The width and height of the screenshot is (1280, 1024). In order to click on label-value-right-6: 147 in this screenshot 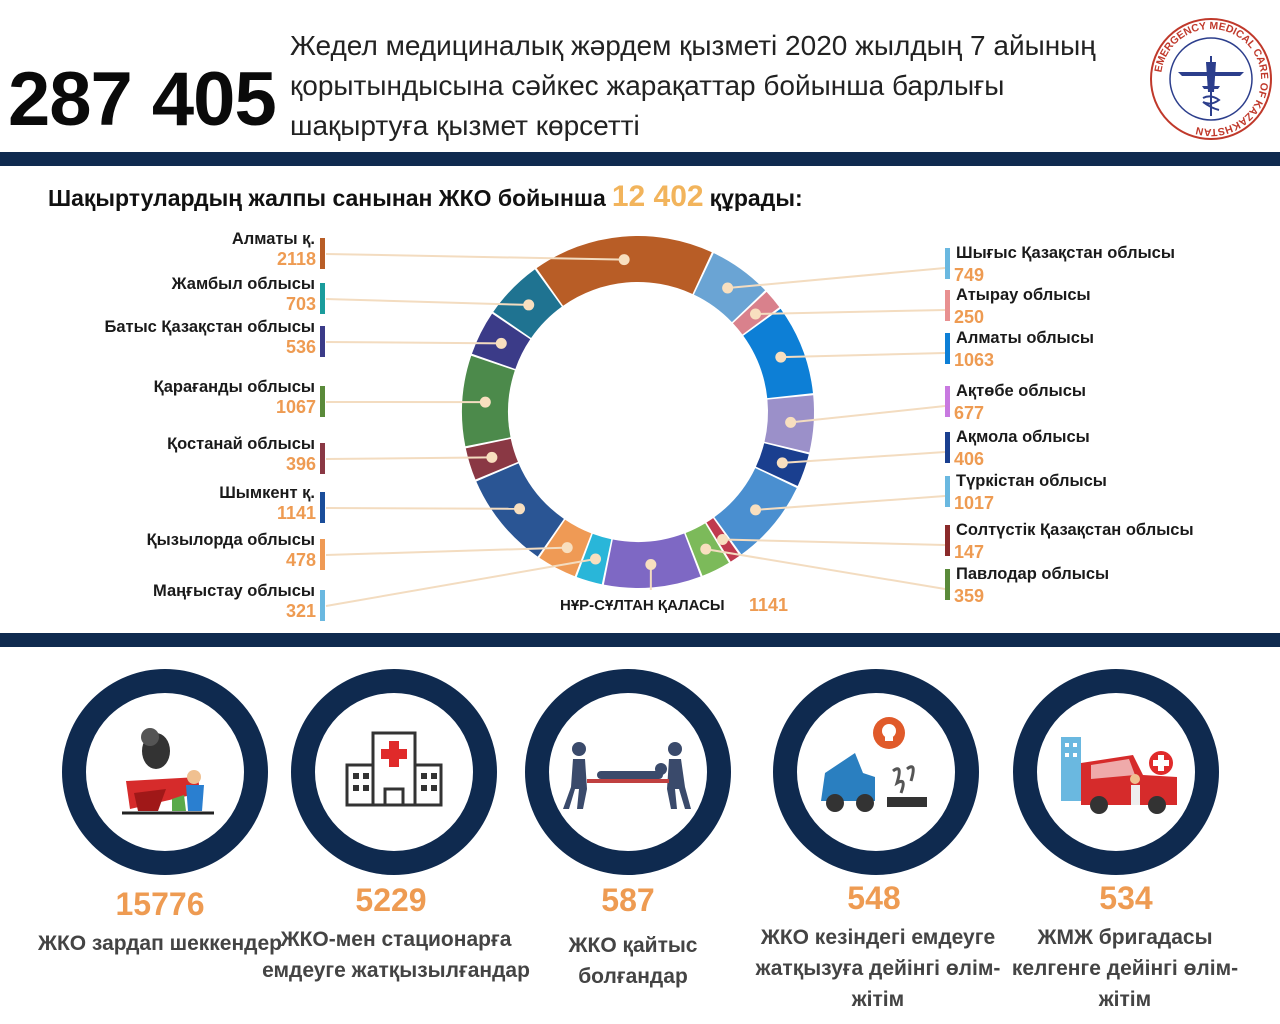, I will do `click(969, 552)`.